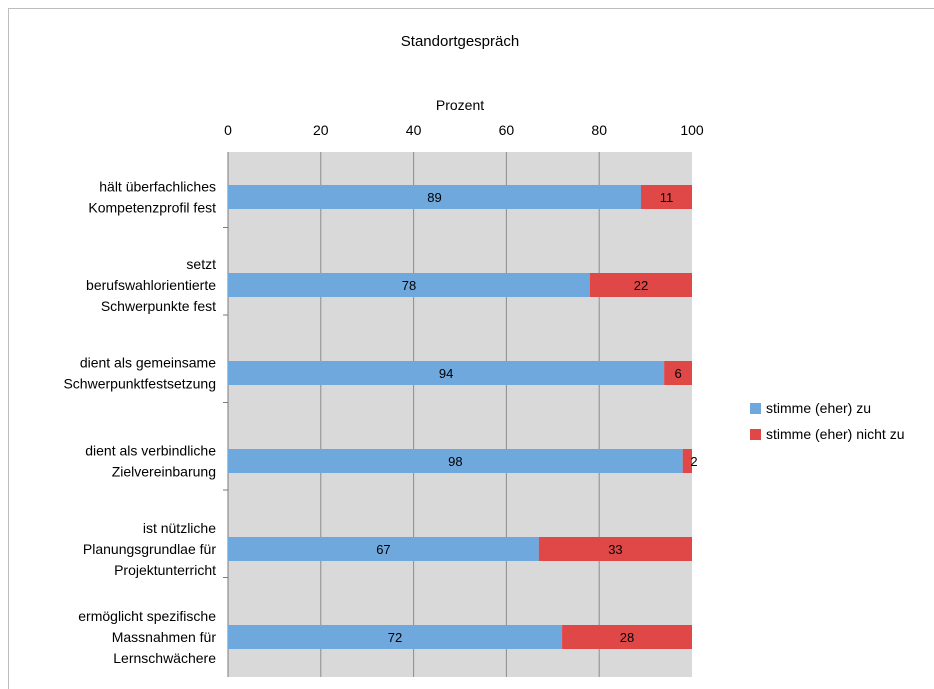  I want to click on category-label-5-line-0: ermöglicht spezifische, so click(147, 616).